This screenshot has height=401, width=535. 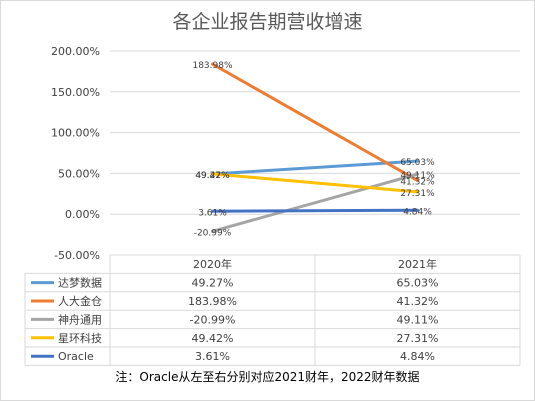 What do you see at coordinates (418, 301) in the screenshot?
I see `table-cell: 41.32%` at bounding box center [418, 301].